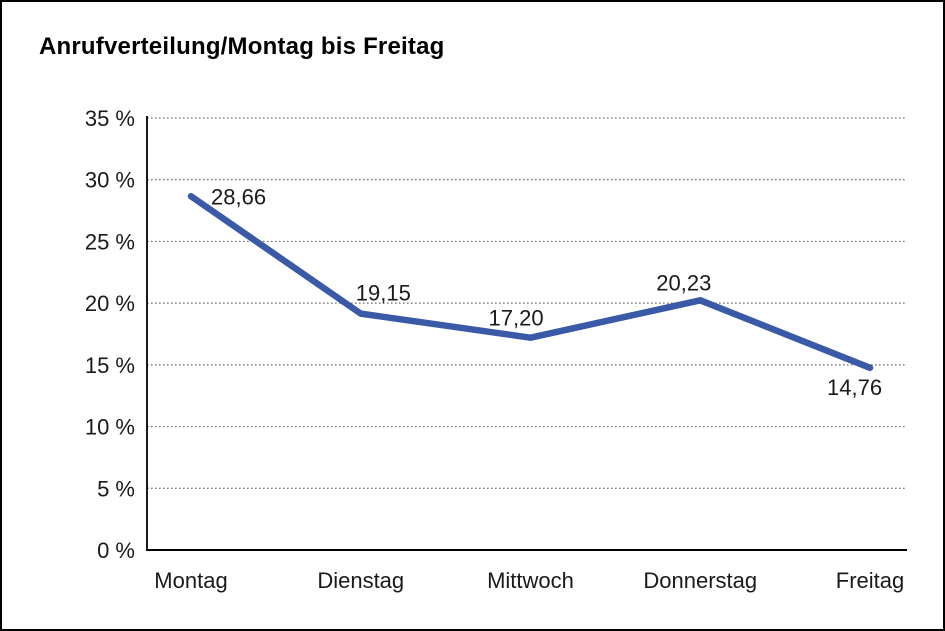 The height and width of the screenshot is (631, 945). I want to click on data-value-label: 14,76, so click(854, 387).